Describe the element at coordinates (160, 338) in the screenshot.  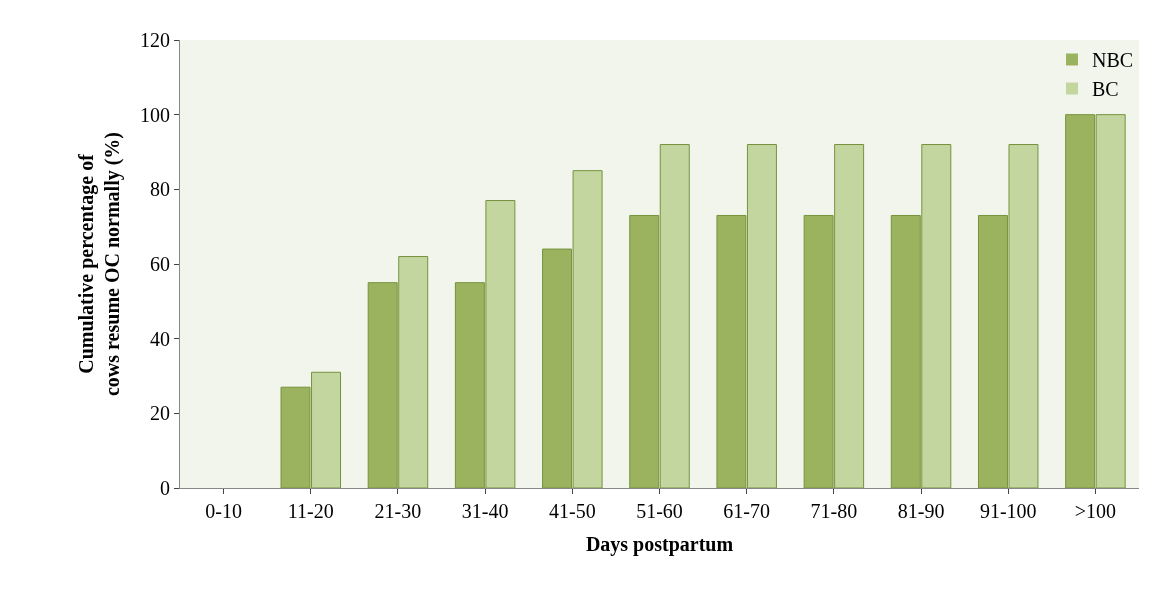
I see `y-tick-label: 40` at that location.